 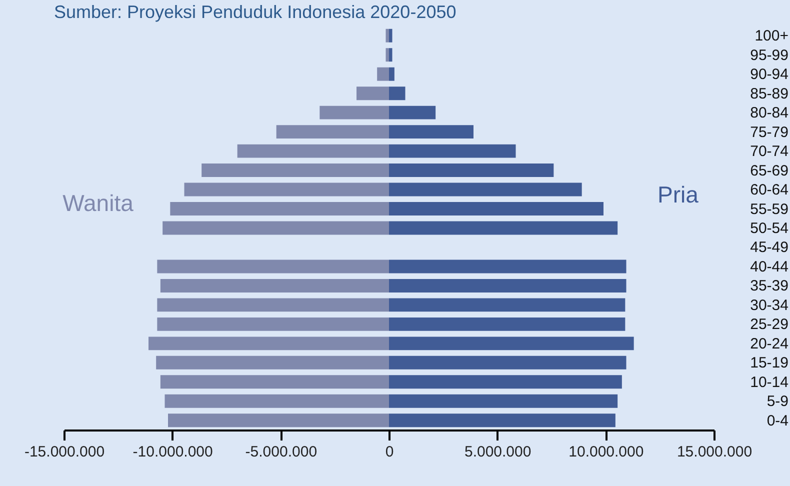 What do you see at coordinates (769, 151) in the screenshot?
I see `y-tick-label: 70-74` at bounding box center [769, 151].